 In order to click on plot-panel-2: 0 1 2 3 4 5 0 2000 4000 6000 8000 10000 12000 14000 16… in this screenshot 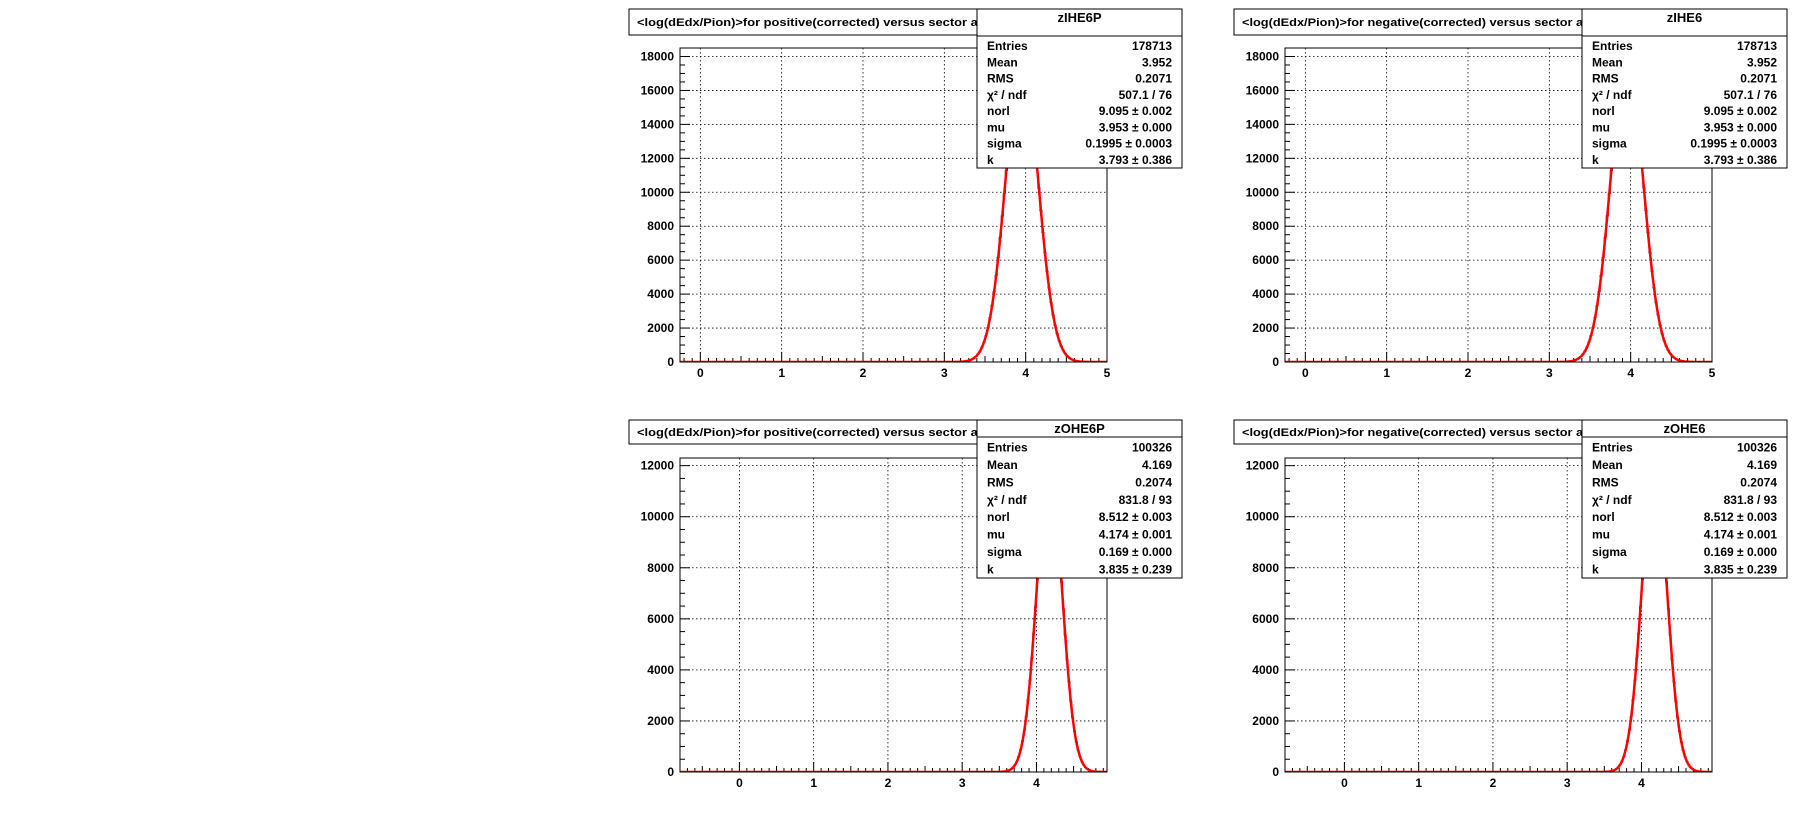, I will do `click(1510, 194)`.